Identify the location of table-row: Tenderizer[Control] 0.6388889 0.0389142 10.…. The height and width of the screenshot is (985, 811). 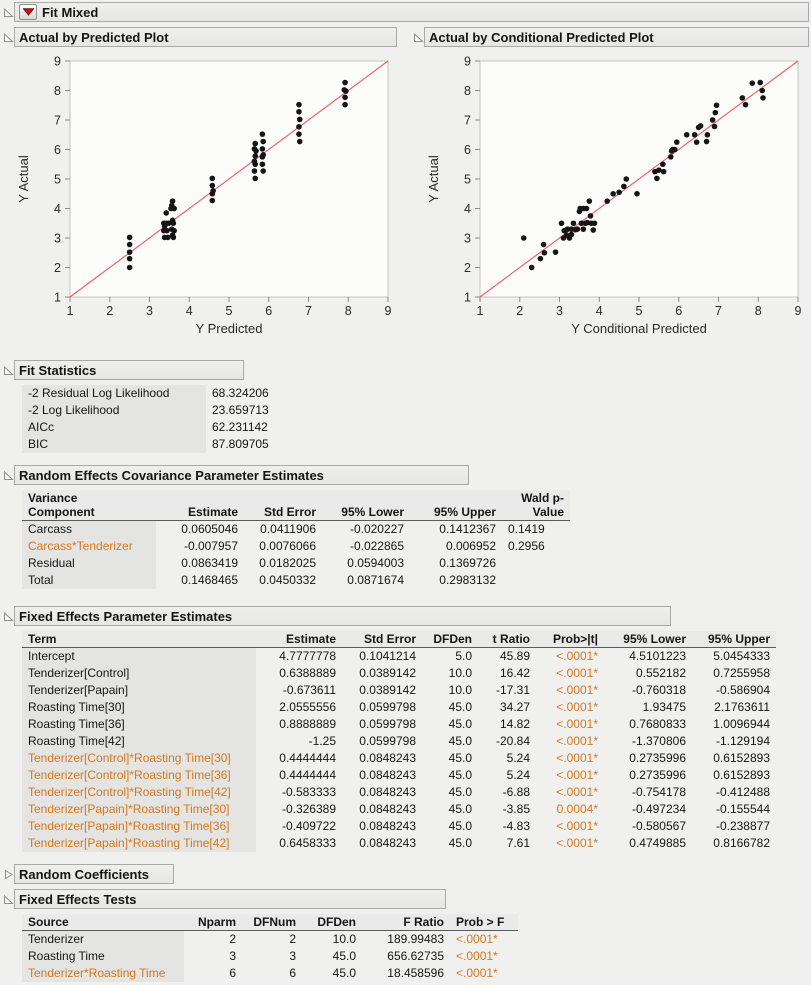
(399, 673).